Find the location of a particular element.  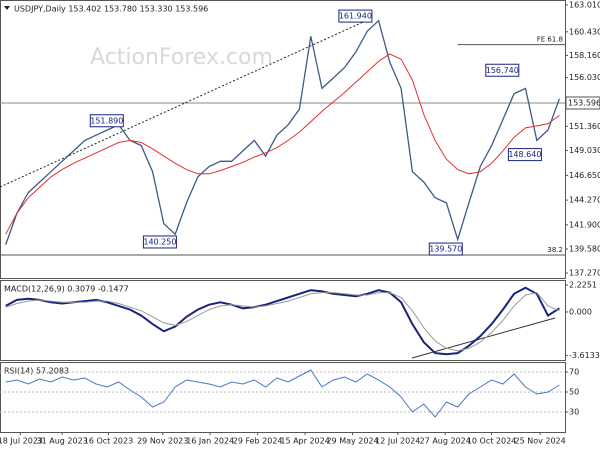

watermark: ActionForex.com is located at coordinates (181, 57).